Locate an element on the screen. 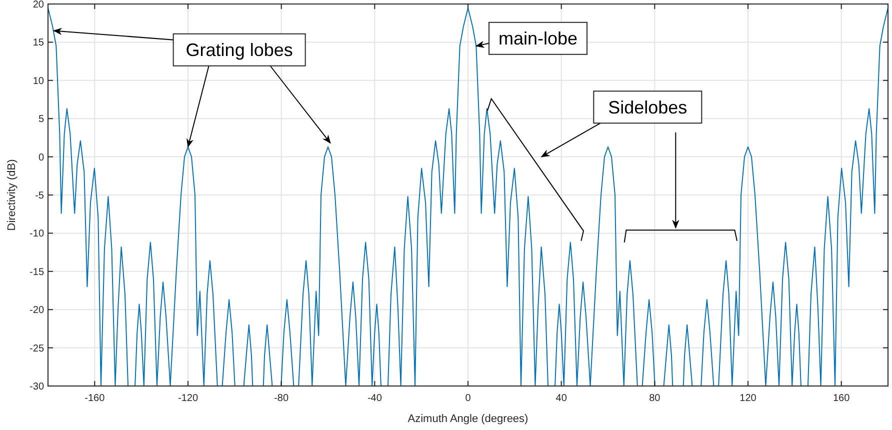 The height and width of the screenshot is (430, 892). y-tick-label: 15 is located at coordinates (38, 43).